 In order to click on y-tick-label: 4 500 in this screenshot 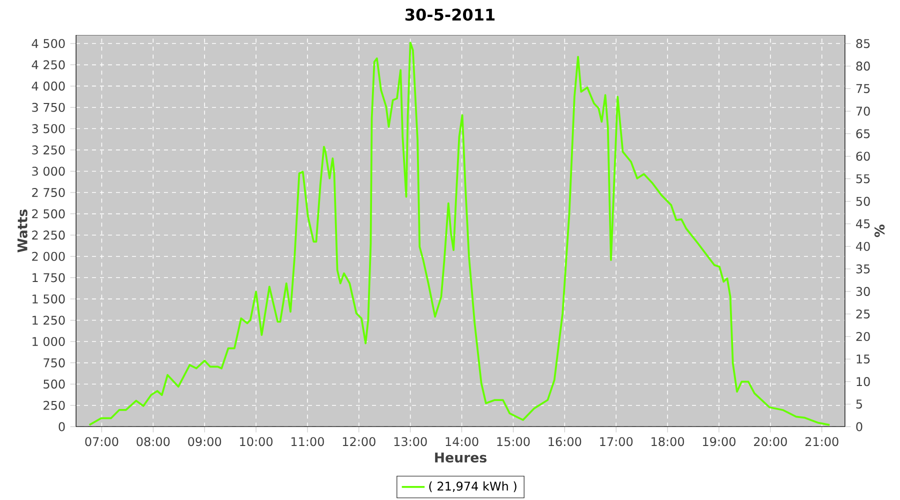, I will do `click(48, 43)`.